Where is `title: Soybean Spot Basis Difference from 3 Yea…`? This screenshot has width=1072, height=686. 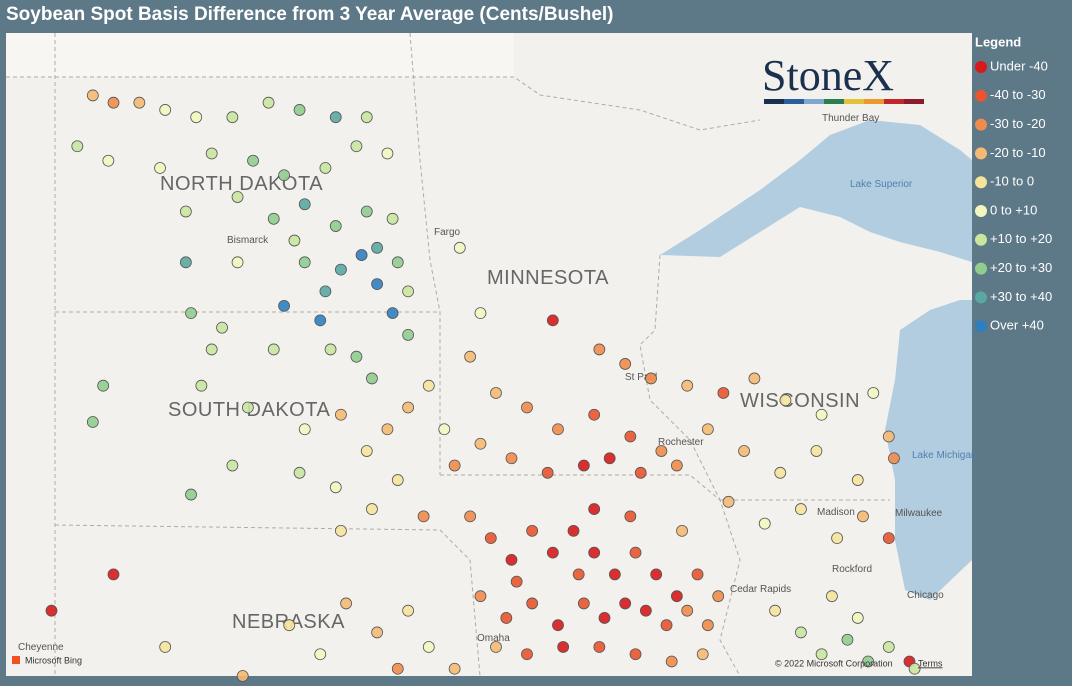
title: Soybean Spot Basis Difference from 3 Yea… is located at coordinates (310, 14).